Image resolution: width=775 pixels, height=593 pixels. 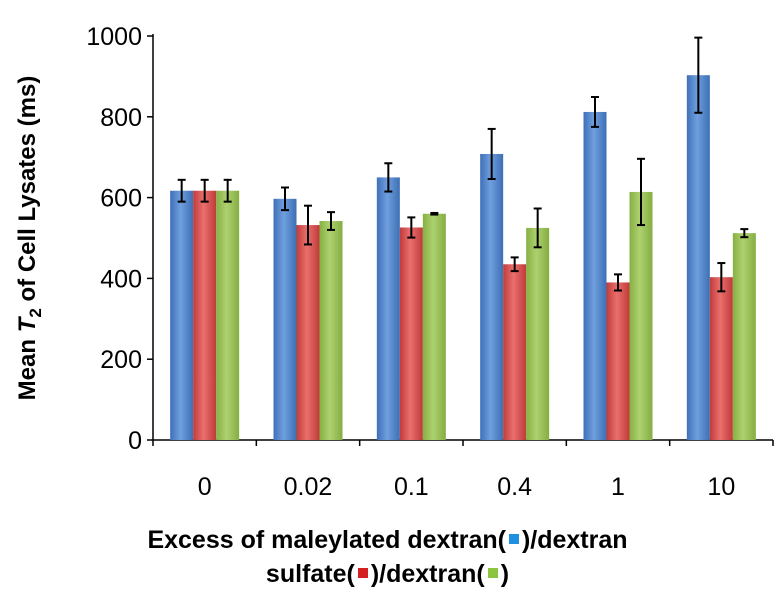 What do you see at coordinates (121, 118) in the screenshot?
I see `y-tick-label: 800` at bounding box center [121, 118].